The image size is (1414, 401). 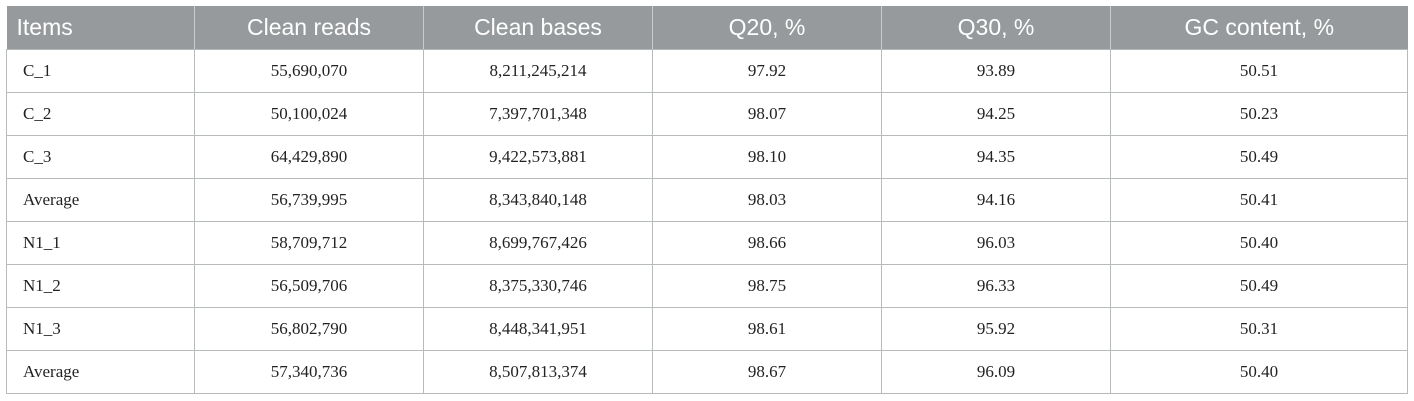 What do you see at coordinates (996, 329) in the screenshot?
I see `cell-q30: 95.92` at bounding box center [996, 329].